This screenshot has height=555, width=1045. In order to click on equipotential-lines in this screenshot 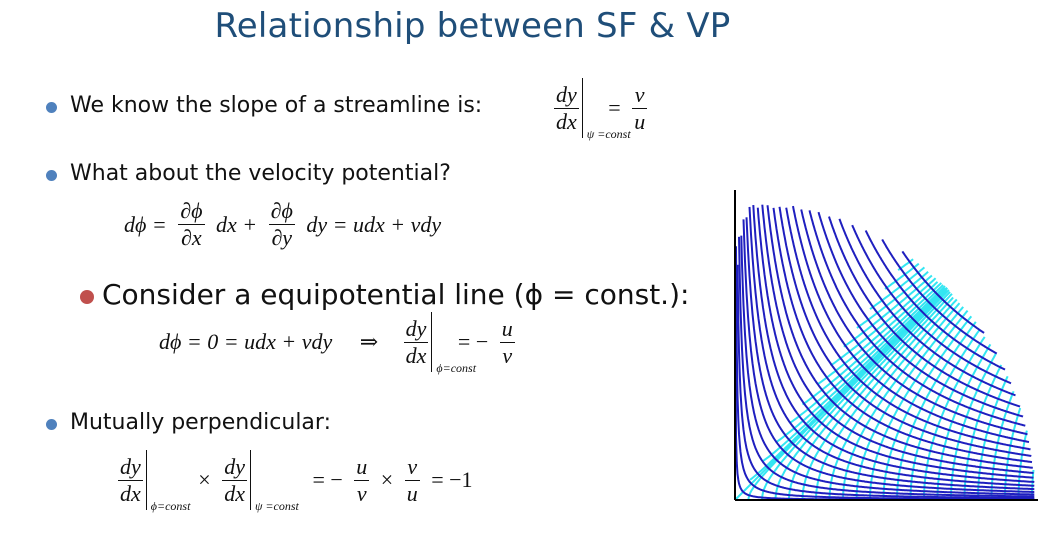, I will do `click(884, 379)`.